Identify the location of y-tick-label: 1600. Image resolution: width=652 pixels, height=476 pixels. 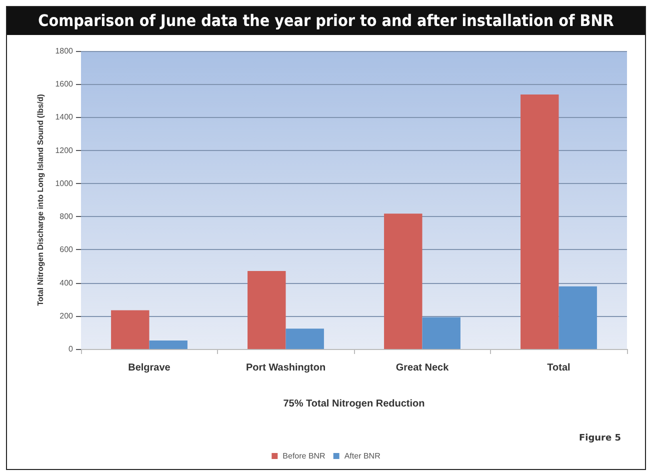
(64, 84).